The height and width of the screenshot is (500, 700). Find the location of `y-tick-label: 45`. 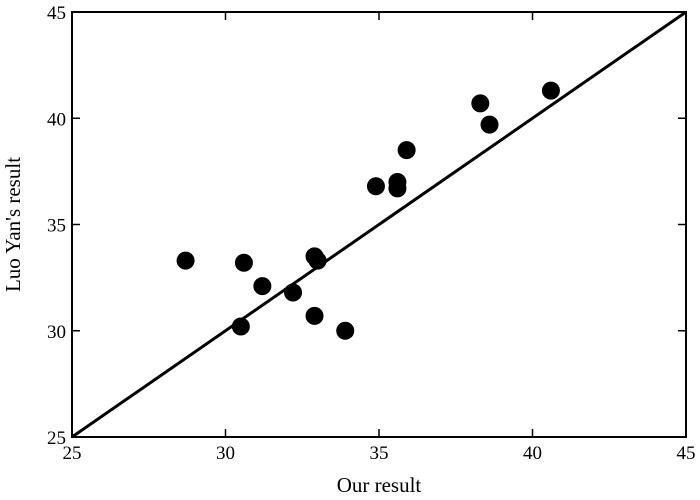

y-tick-label: 45 is located at coordinates (56, 13).